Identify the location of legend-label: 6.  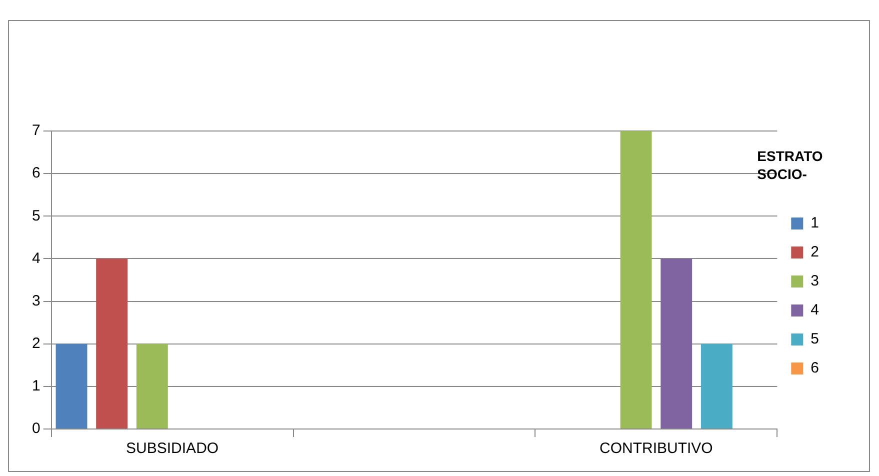
(814, 368).